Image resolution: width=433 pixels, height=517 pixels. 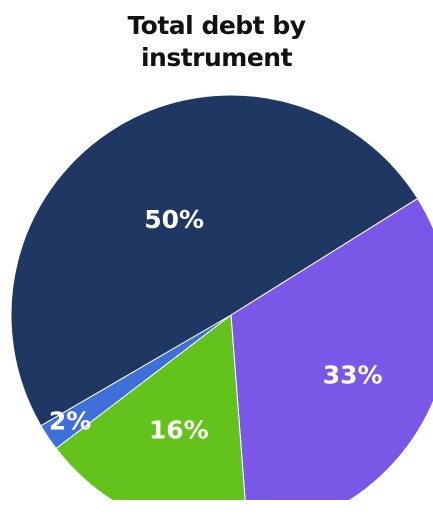 I want to click on pie-slice-label-0: 33%, so click(x=353, y=375).